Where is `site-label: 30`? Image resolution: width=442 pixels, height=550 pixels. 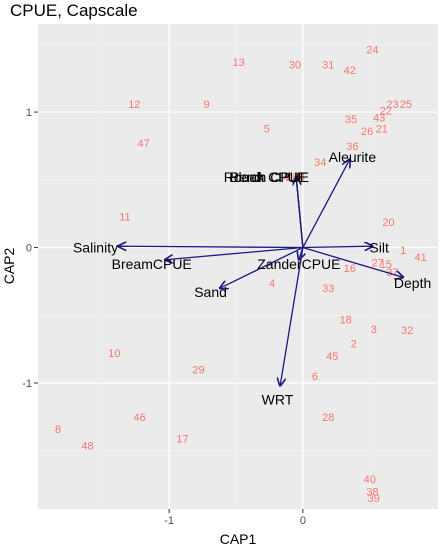 site-label: 30 is located at coordinates (295, 66).